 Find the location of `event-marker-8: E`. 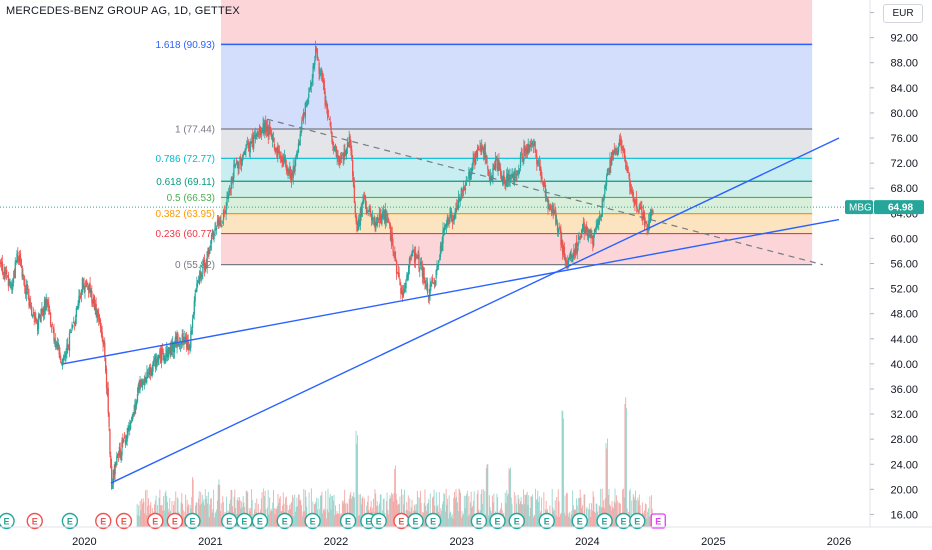

event-marker-8: E is located at coordinates (229, 521).